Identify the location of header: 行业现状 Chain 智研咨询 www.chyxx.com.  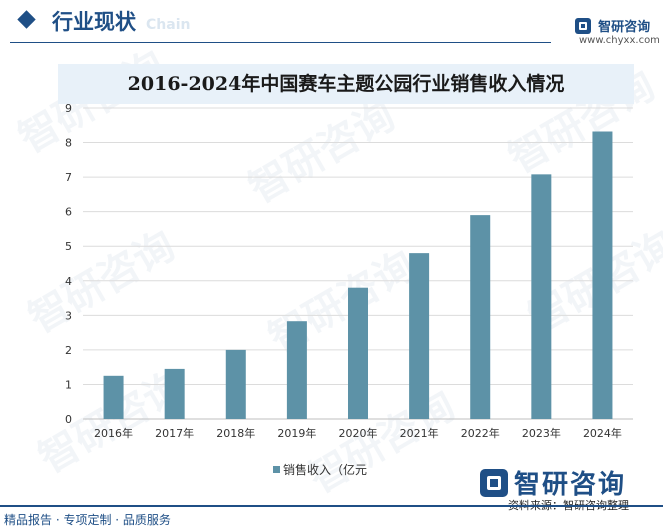
(331, 24).